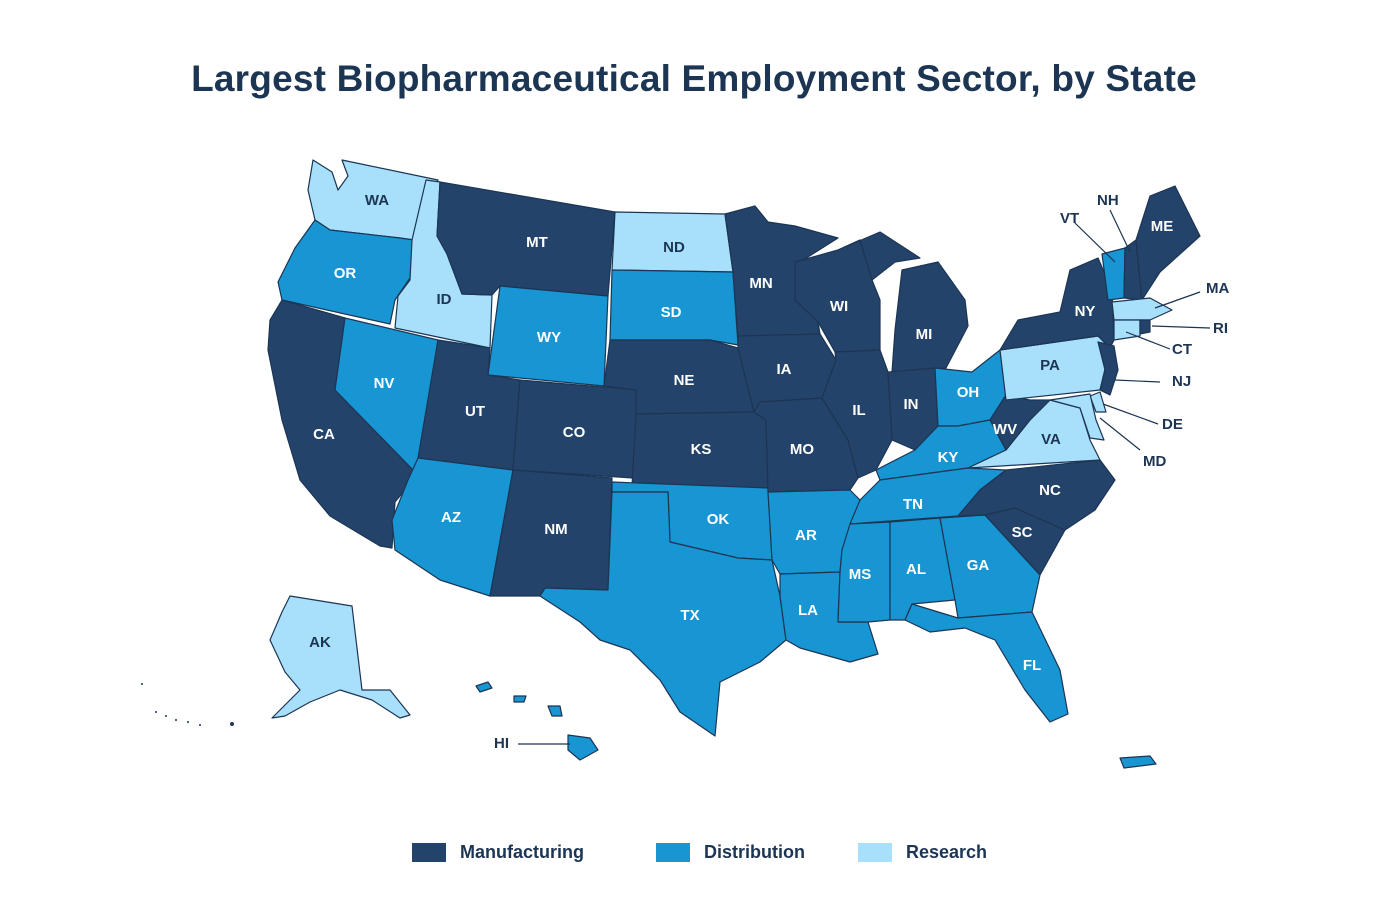 The width and height of the screenshot is (1388, 912). Describe the element at coordinates (475, 411) in the screenshot. I see `state-label-ut: UT` at that location.